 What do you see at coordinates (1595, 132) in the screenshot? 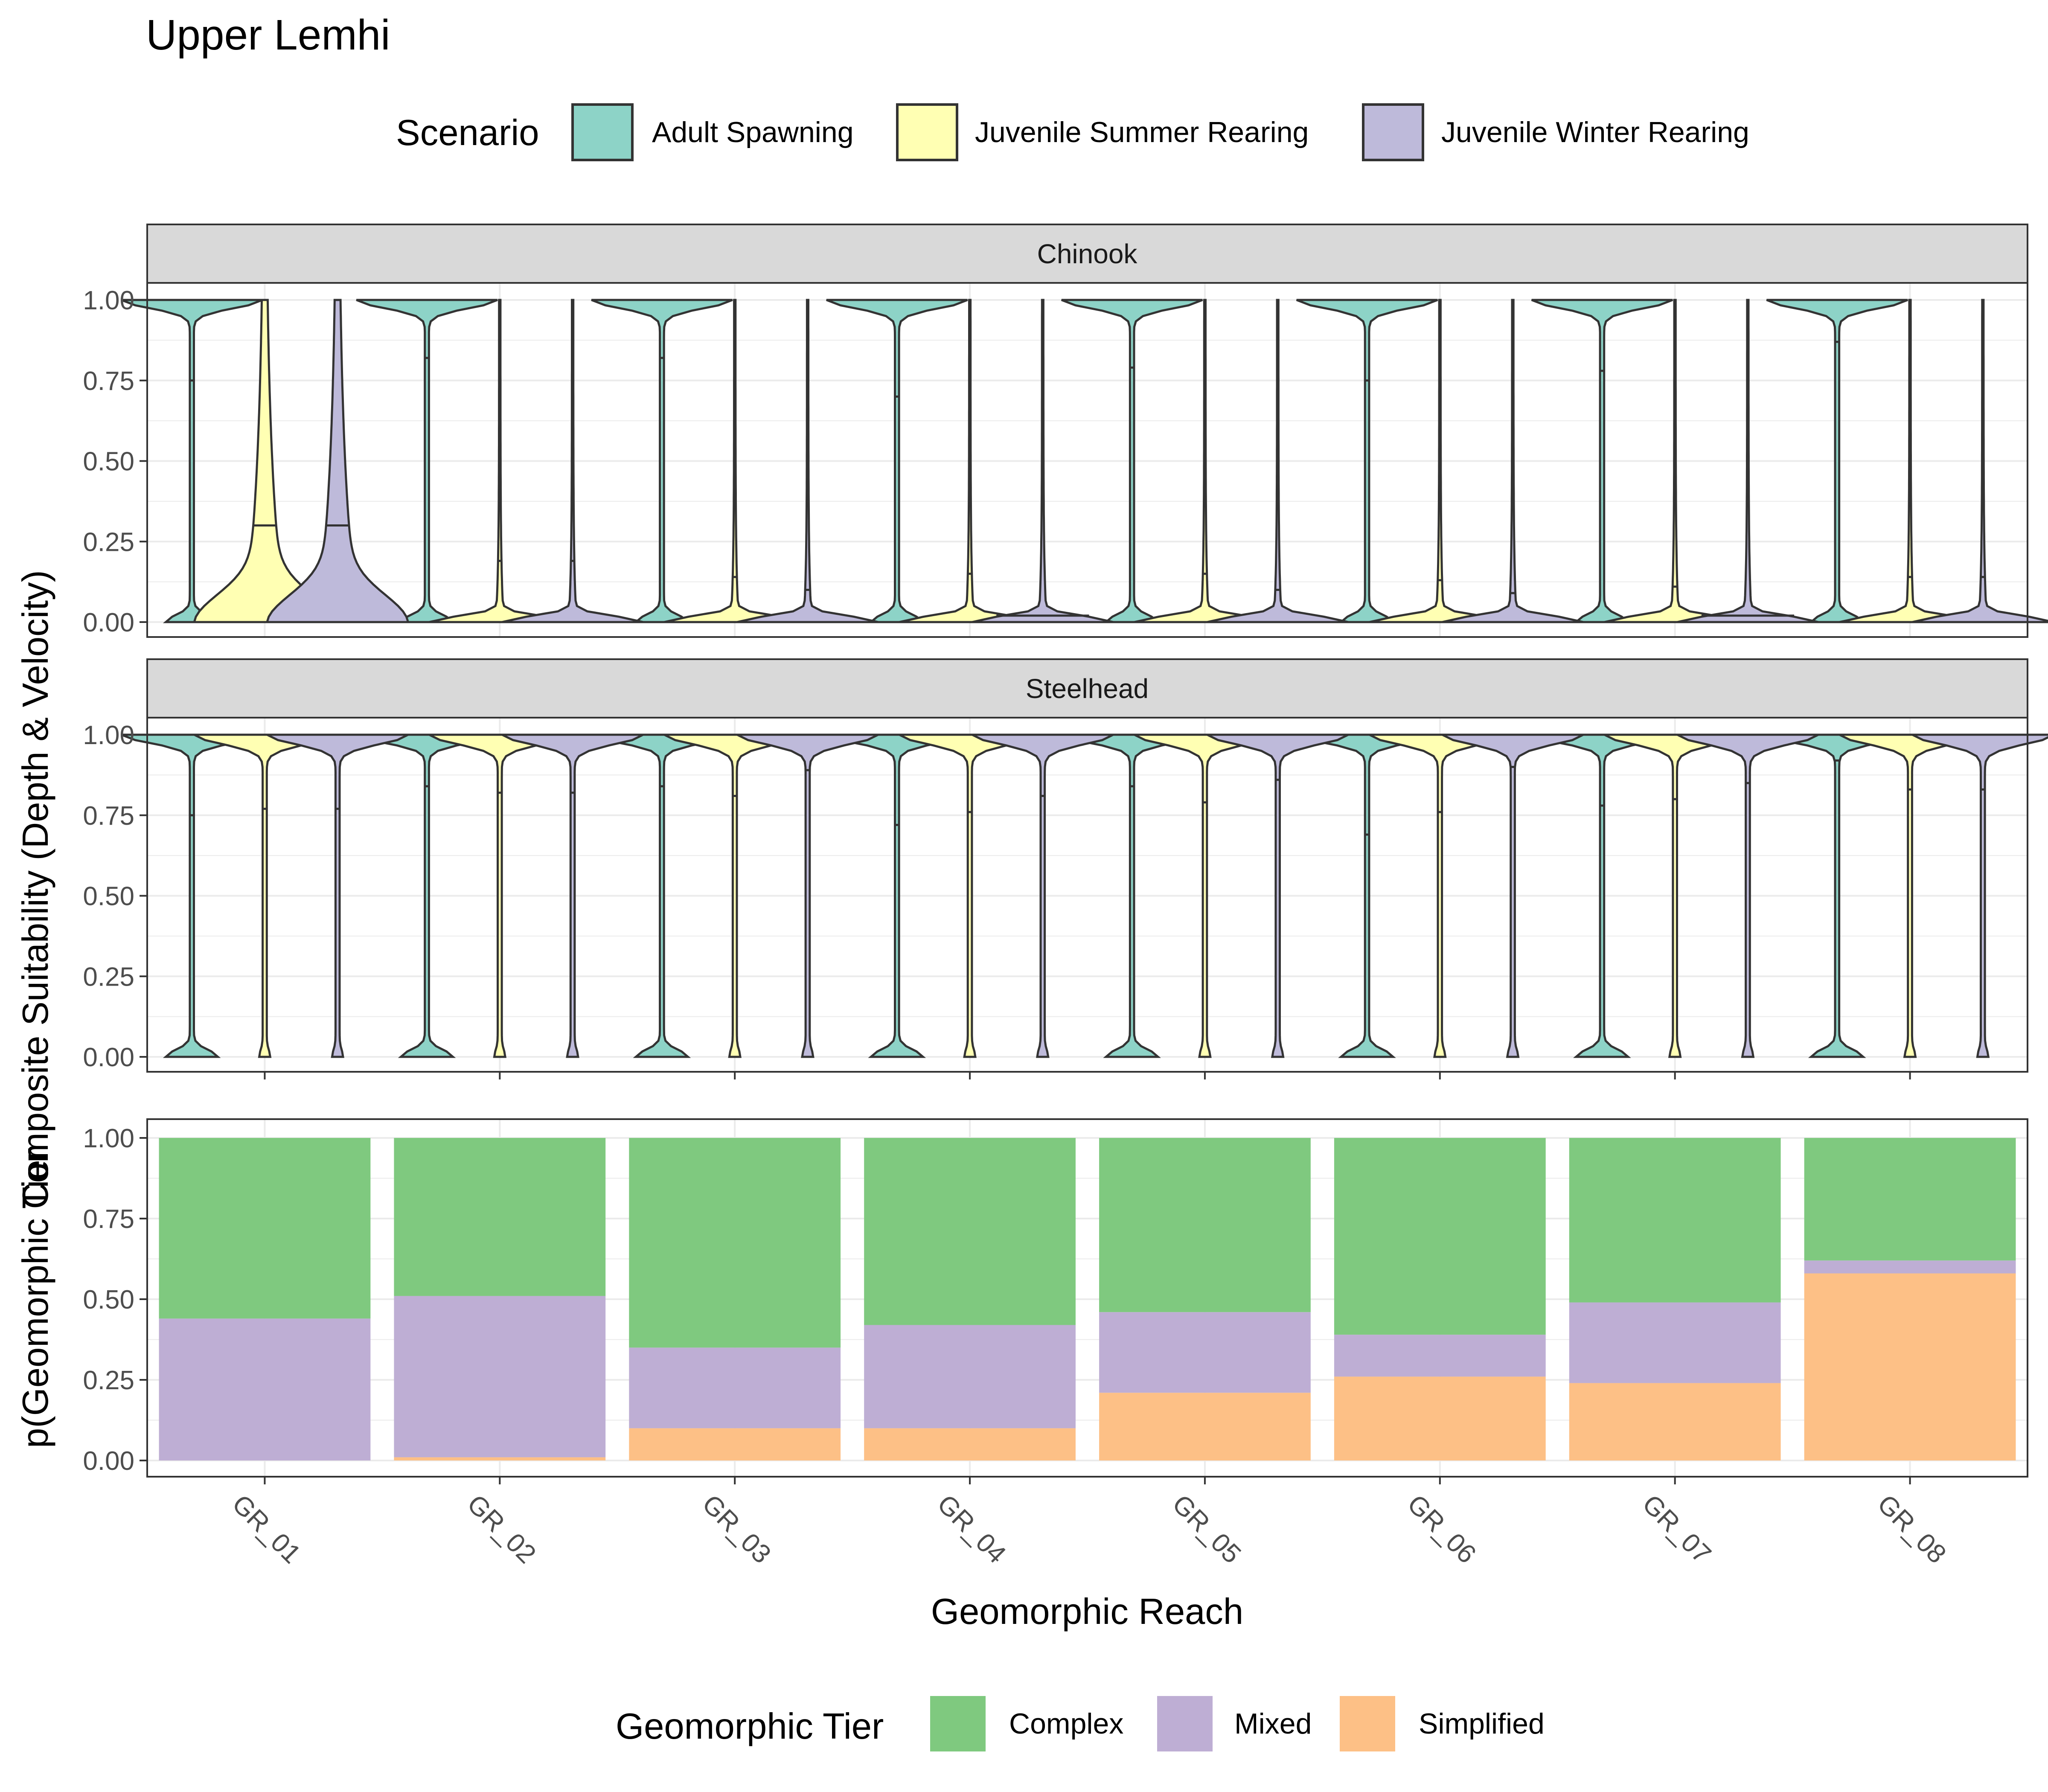
I see `legend-label-juvenile-winter: Juvenile Winter Rearing` at bounding box center [1595, 132].